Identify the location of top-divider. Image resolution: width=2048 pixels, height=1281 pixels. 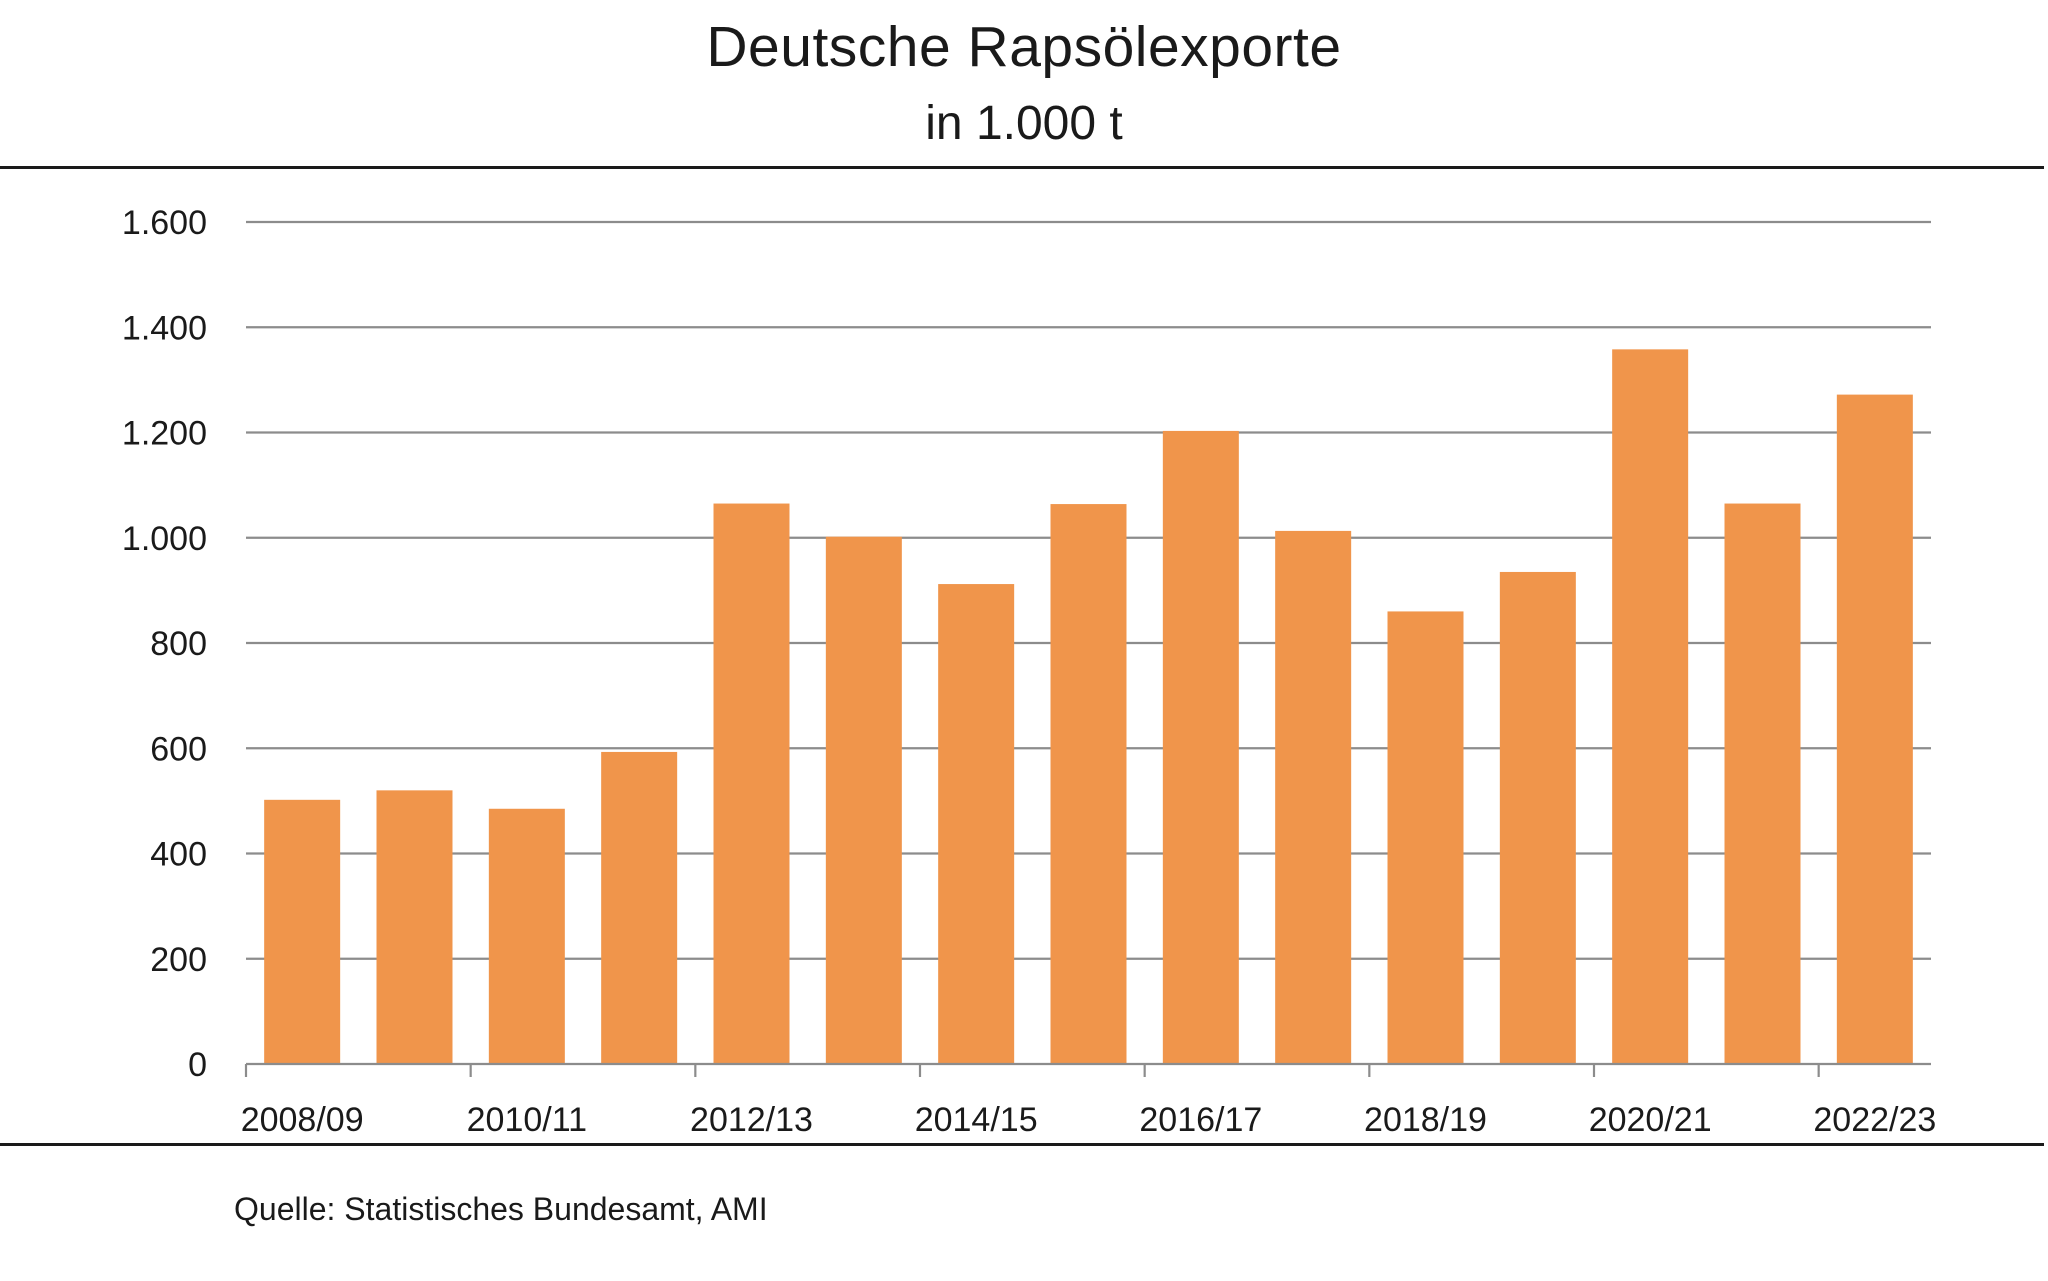
(1022, 167).